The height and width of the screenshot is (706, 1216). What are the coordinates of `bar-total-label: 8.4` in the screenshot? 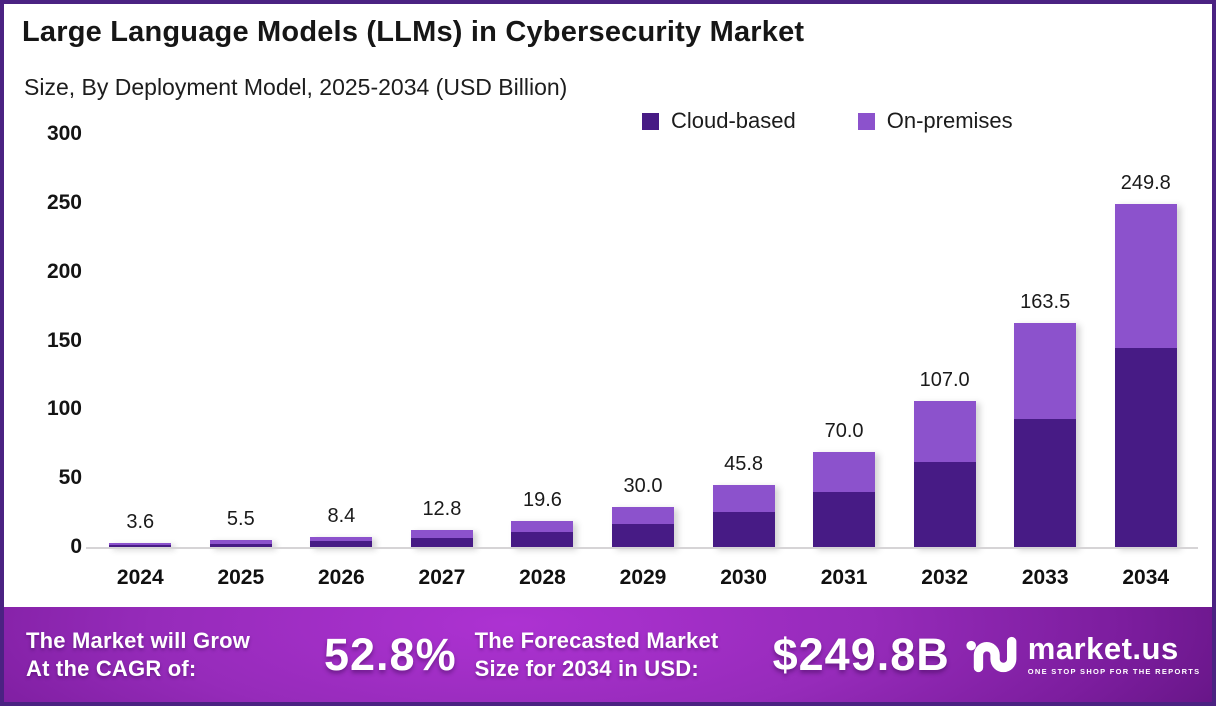 It's located at (341, 515).